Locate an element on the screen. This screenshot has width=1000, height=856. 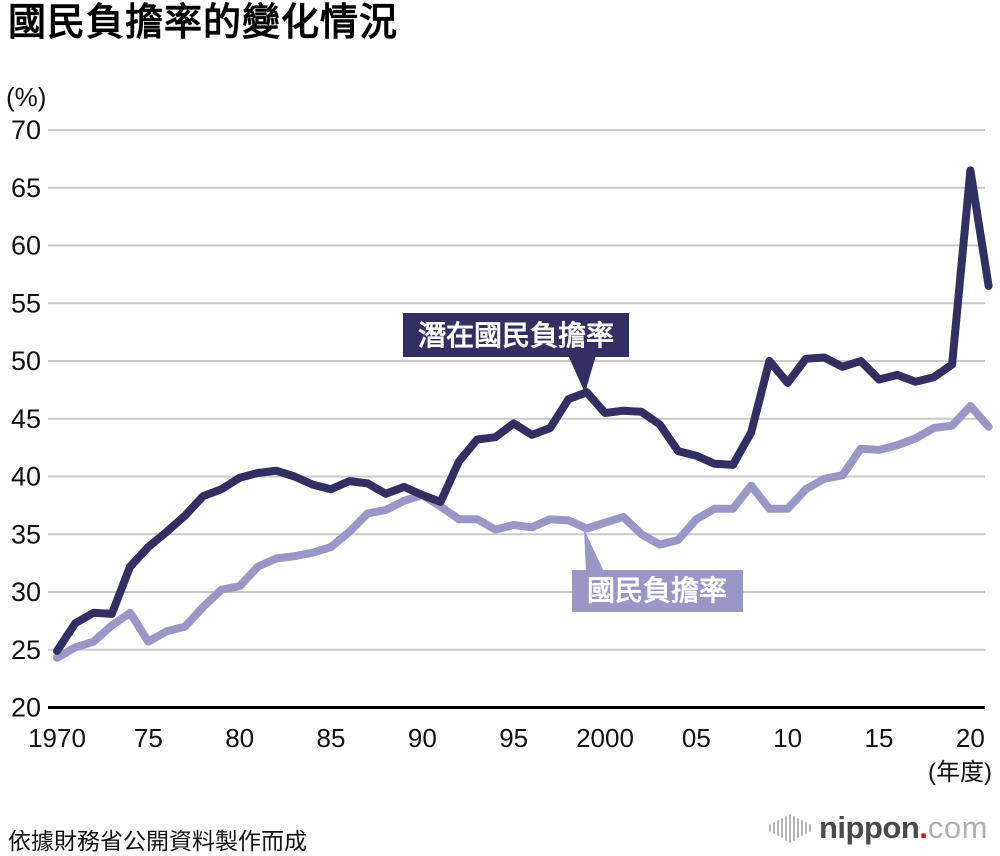
x-tick-label: 2000 is located at coordinates (605, 738).